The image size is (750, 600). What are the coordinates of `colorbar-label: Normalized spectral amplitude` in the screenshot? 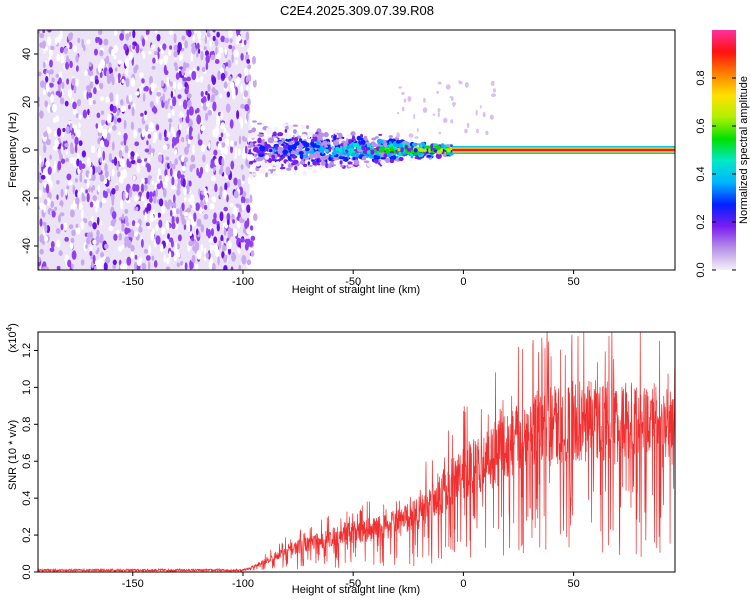 It's located at (744, 150).